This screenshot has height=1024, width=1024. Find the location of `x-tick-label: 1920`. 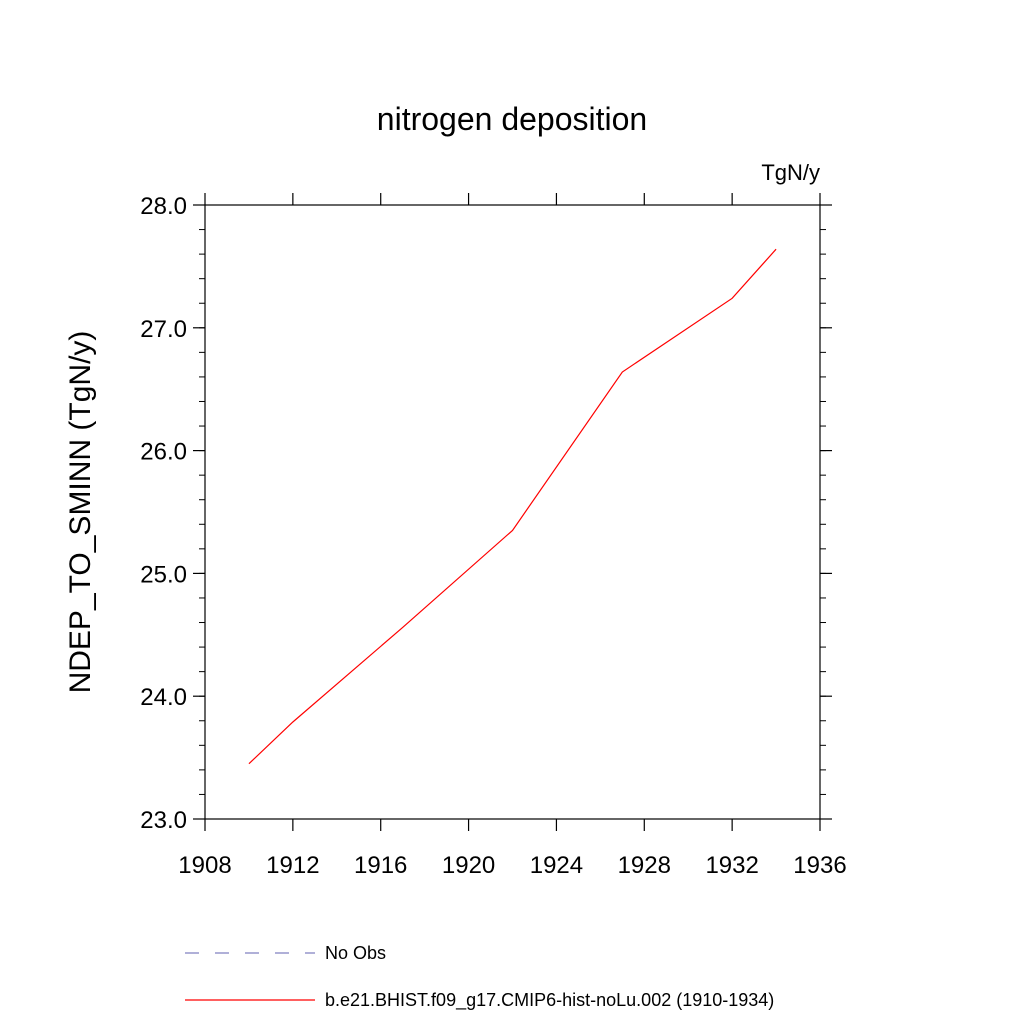

x-tick-label: 1920 is located at coordinates (468, 865).